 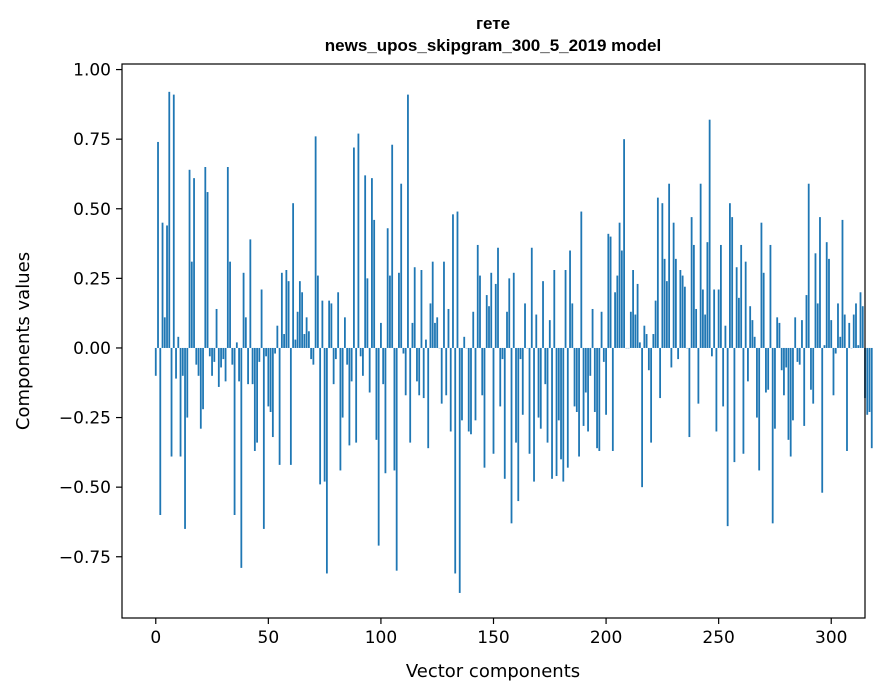 I want to click on y-tick-label: 0.75, so click(x=92, y=140).